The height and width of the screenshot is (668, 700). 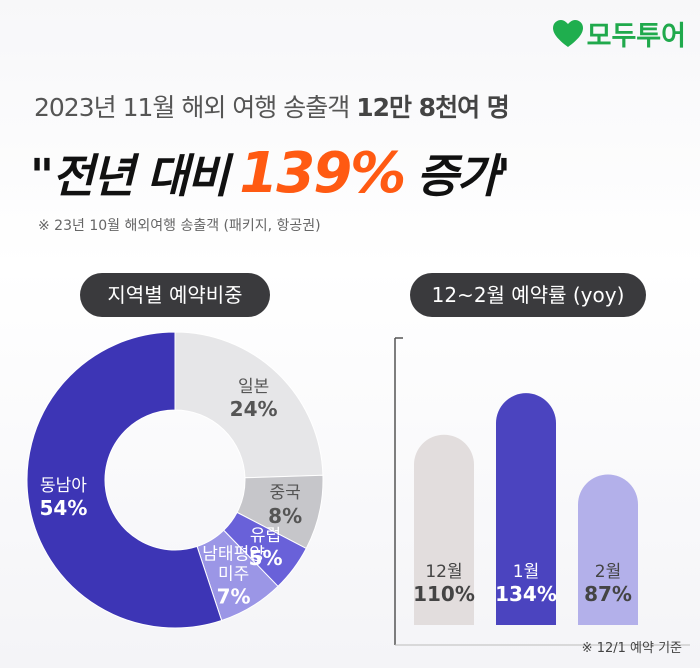 What do you see at coordinates (265, 557) in the screenshot?
I see `value-label: 5%` at bounding box center [265, 557].